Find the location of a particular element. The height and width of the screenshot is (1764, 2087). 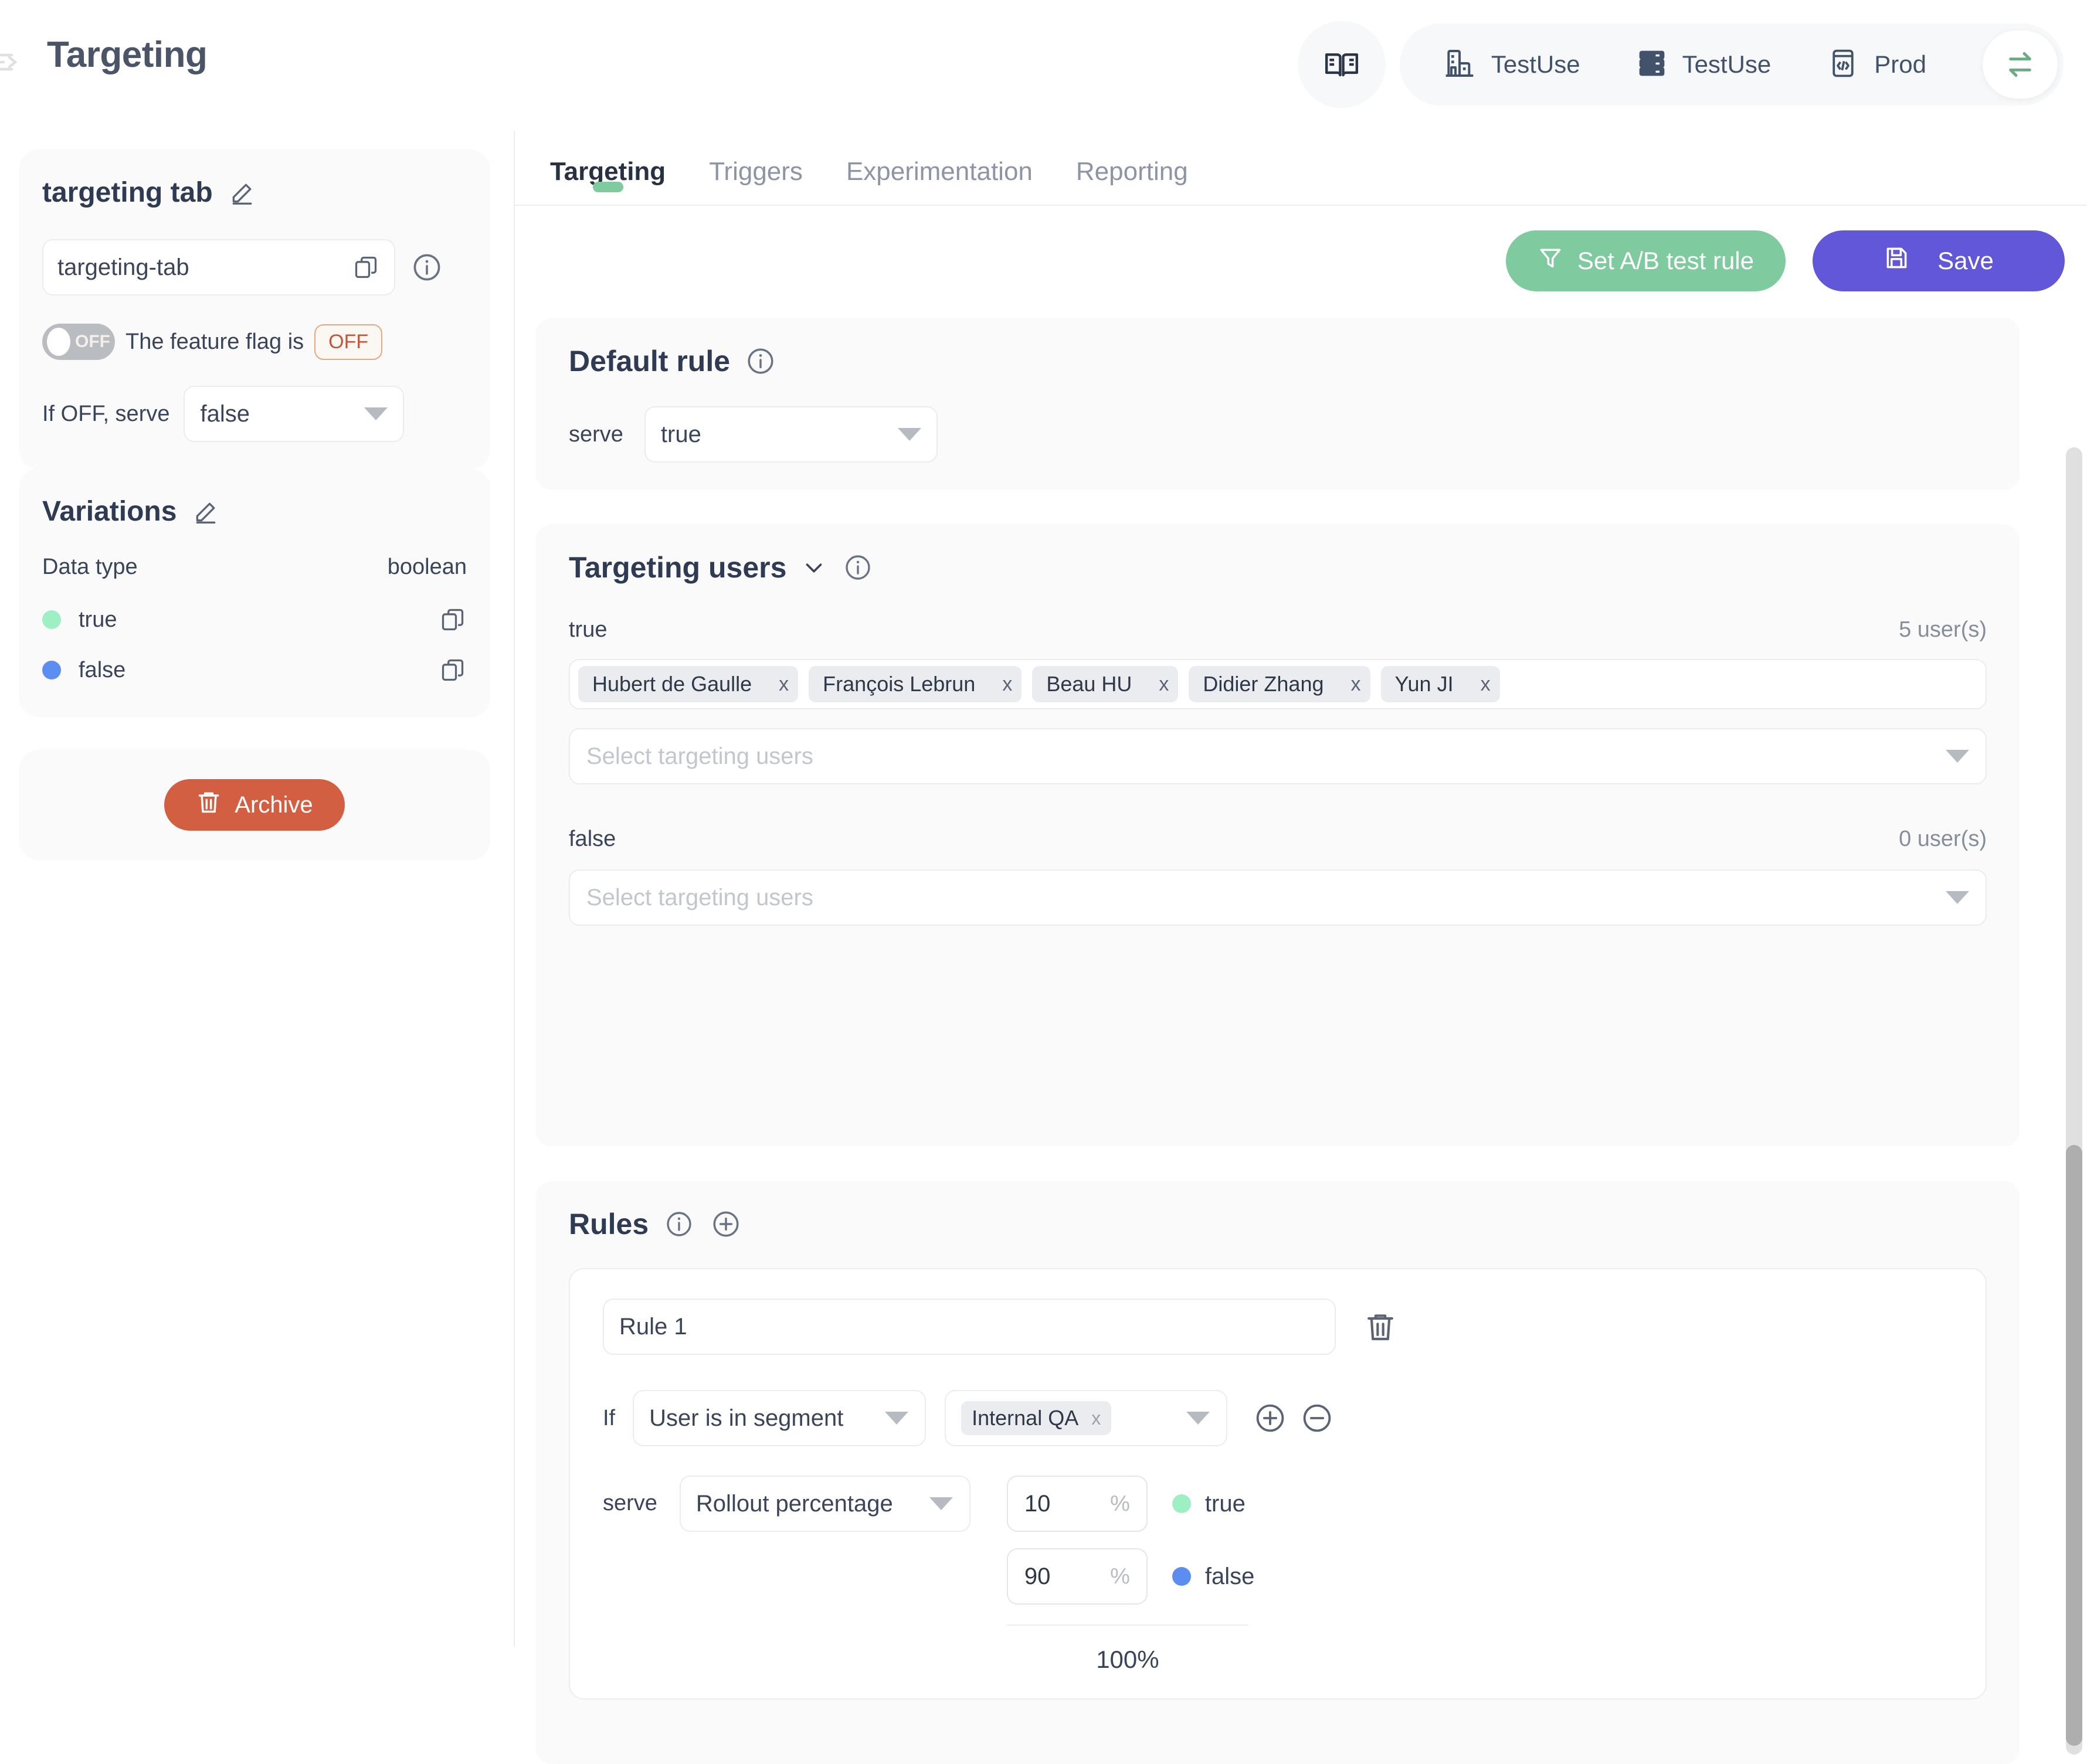

toggle-state-label: OFF is located at coordinates (92, 341).